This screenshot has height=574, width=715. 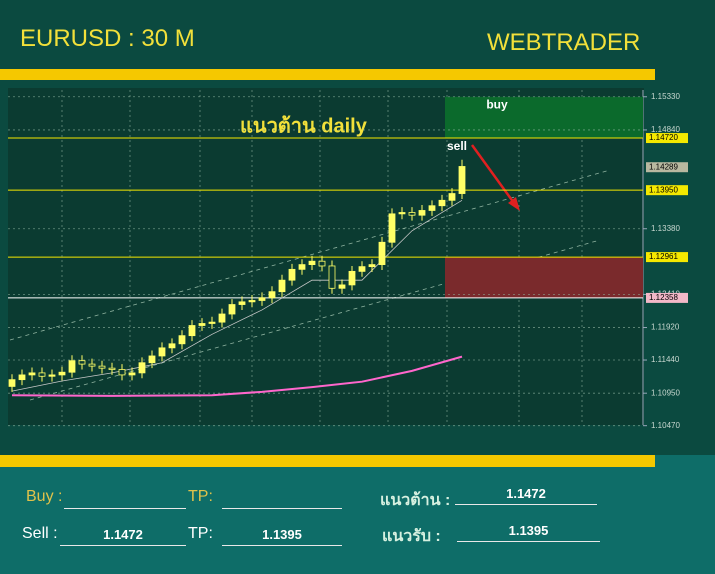 What do you see at coordinates (663, 189) in the screenshot?
I see `level-label: 1.13950` at bounding box center [663, 189].